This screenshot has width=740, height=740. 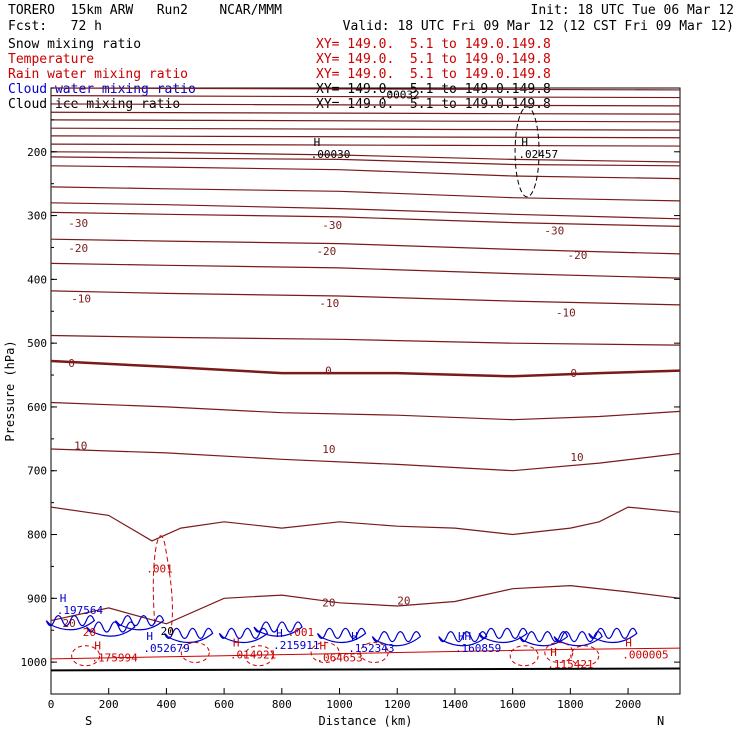 What do you see at coordinates (371, 648) in the screenshot?
I see `extremum-value: .152343` at bounding box center [371, 648].